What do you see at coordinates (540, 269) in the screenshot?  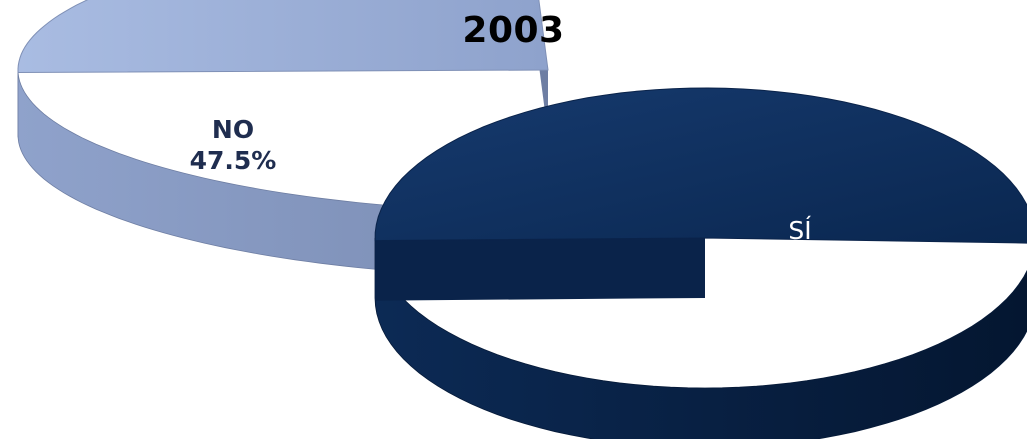 I see `slice-cut-face-si-b` at bounding box center [540, 269].